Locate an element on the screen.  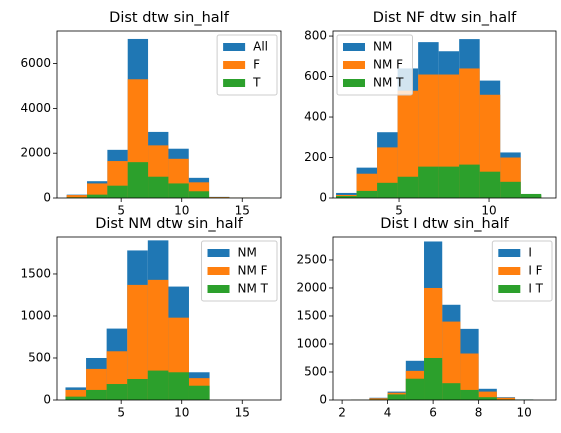
y-tick-label: 4000 is located at coordinates (35, 108).